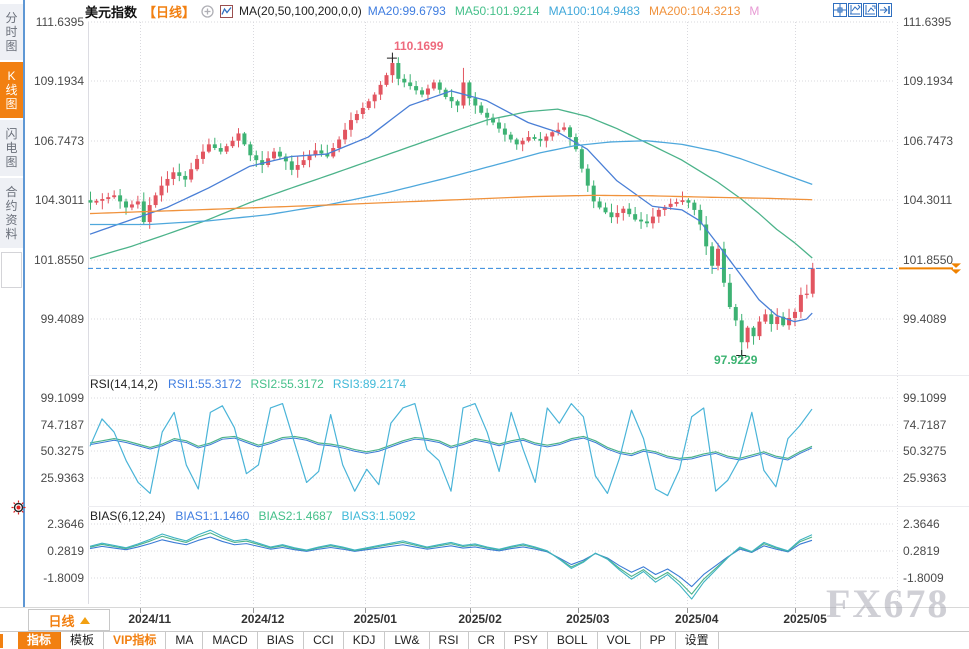 Image resolution: width=969 pixels, height=649 pixels. Describe the element at coordinates (65, 551) in the screenshot. I see `bias-axis-left-label: 0.2819` at that location.